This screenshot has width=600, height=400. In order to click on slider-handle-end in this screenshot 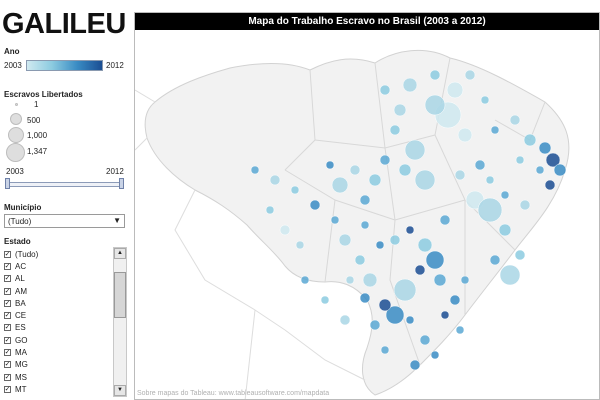, I will do `click(121, 183)`.